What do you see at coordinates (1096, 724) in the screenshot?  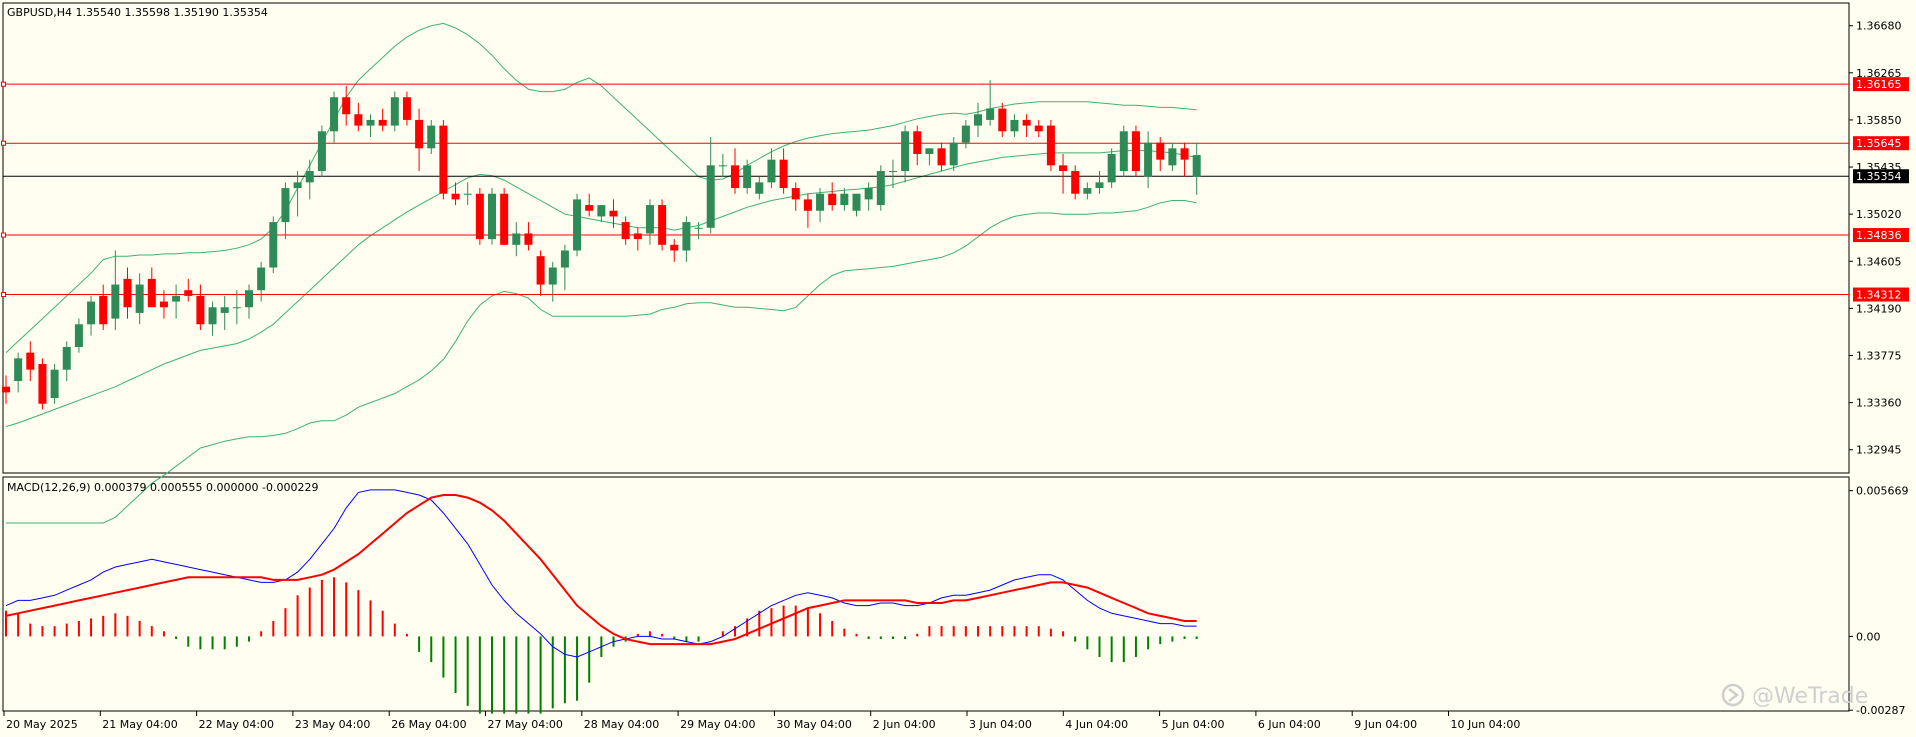 I see `time-tick-label: 4 Jun 04:00` at bounding box center [1096, 724].